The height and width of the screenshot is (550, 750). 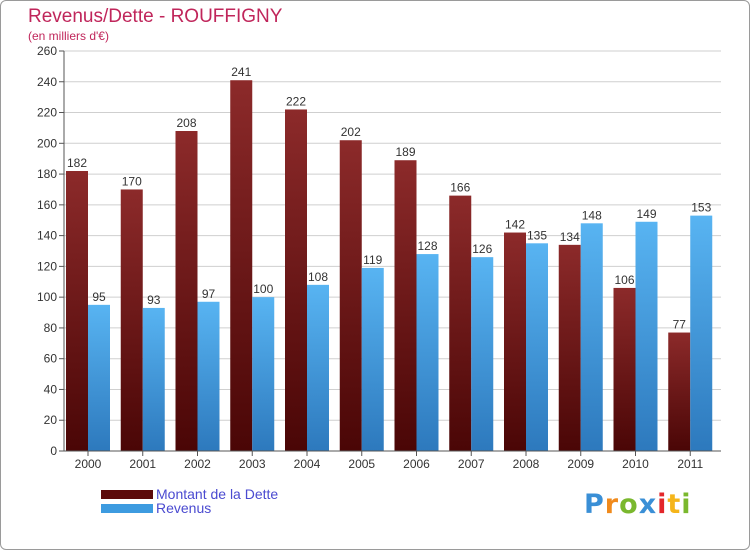 I want to click on bar-debt-2007, so click(x=460, y=323).